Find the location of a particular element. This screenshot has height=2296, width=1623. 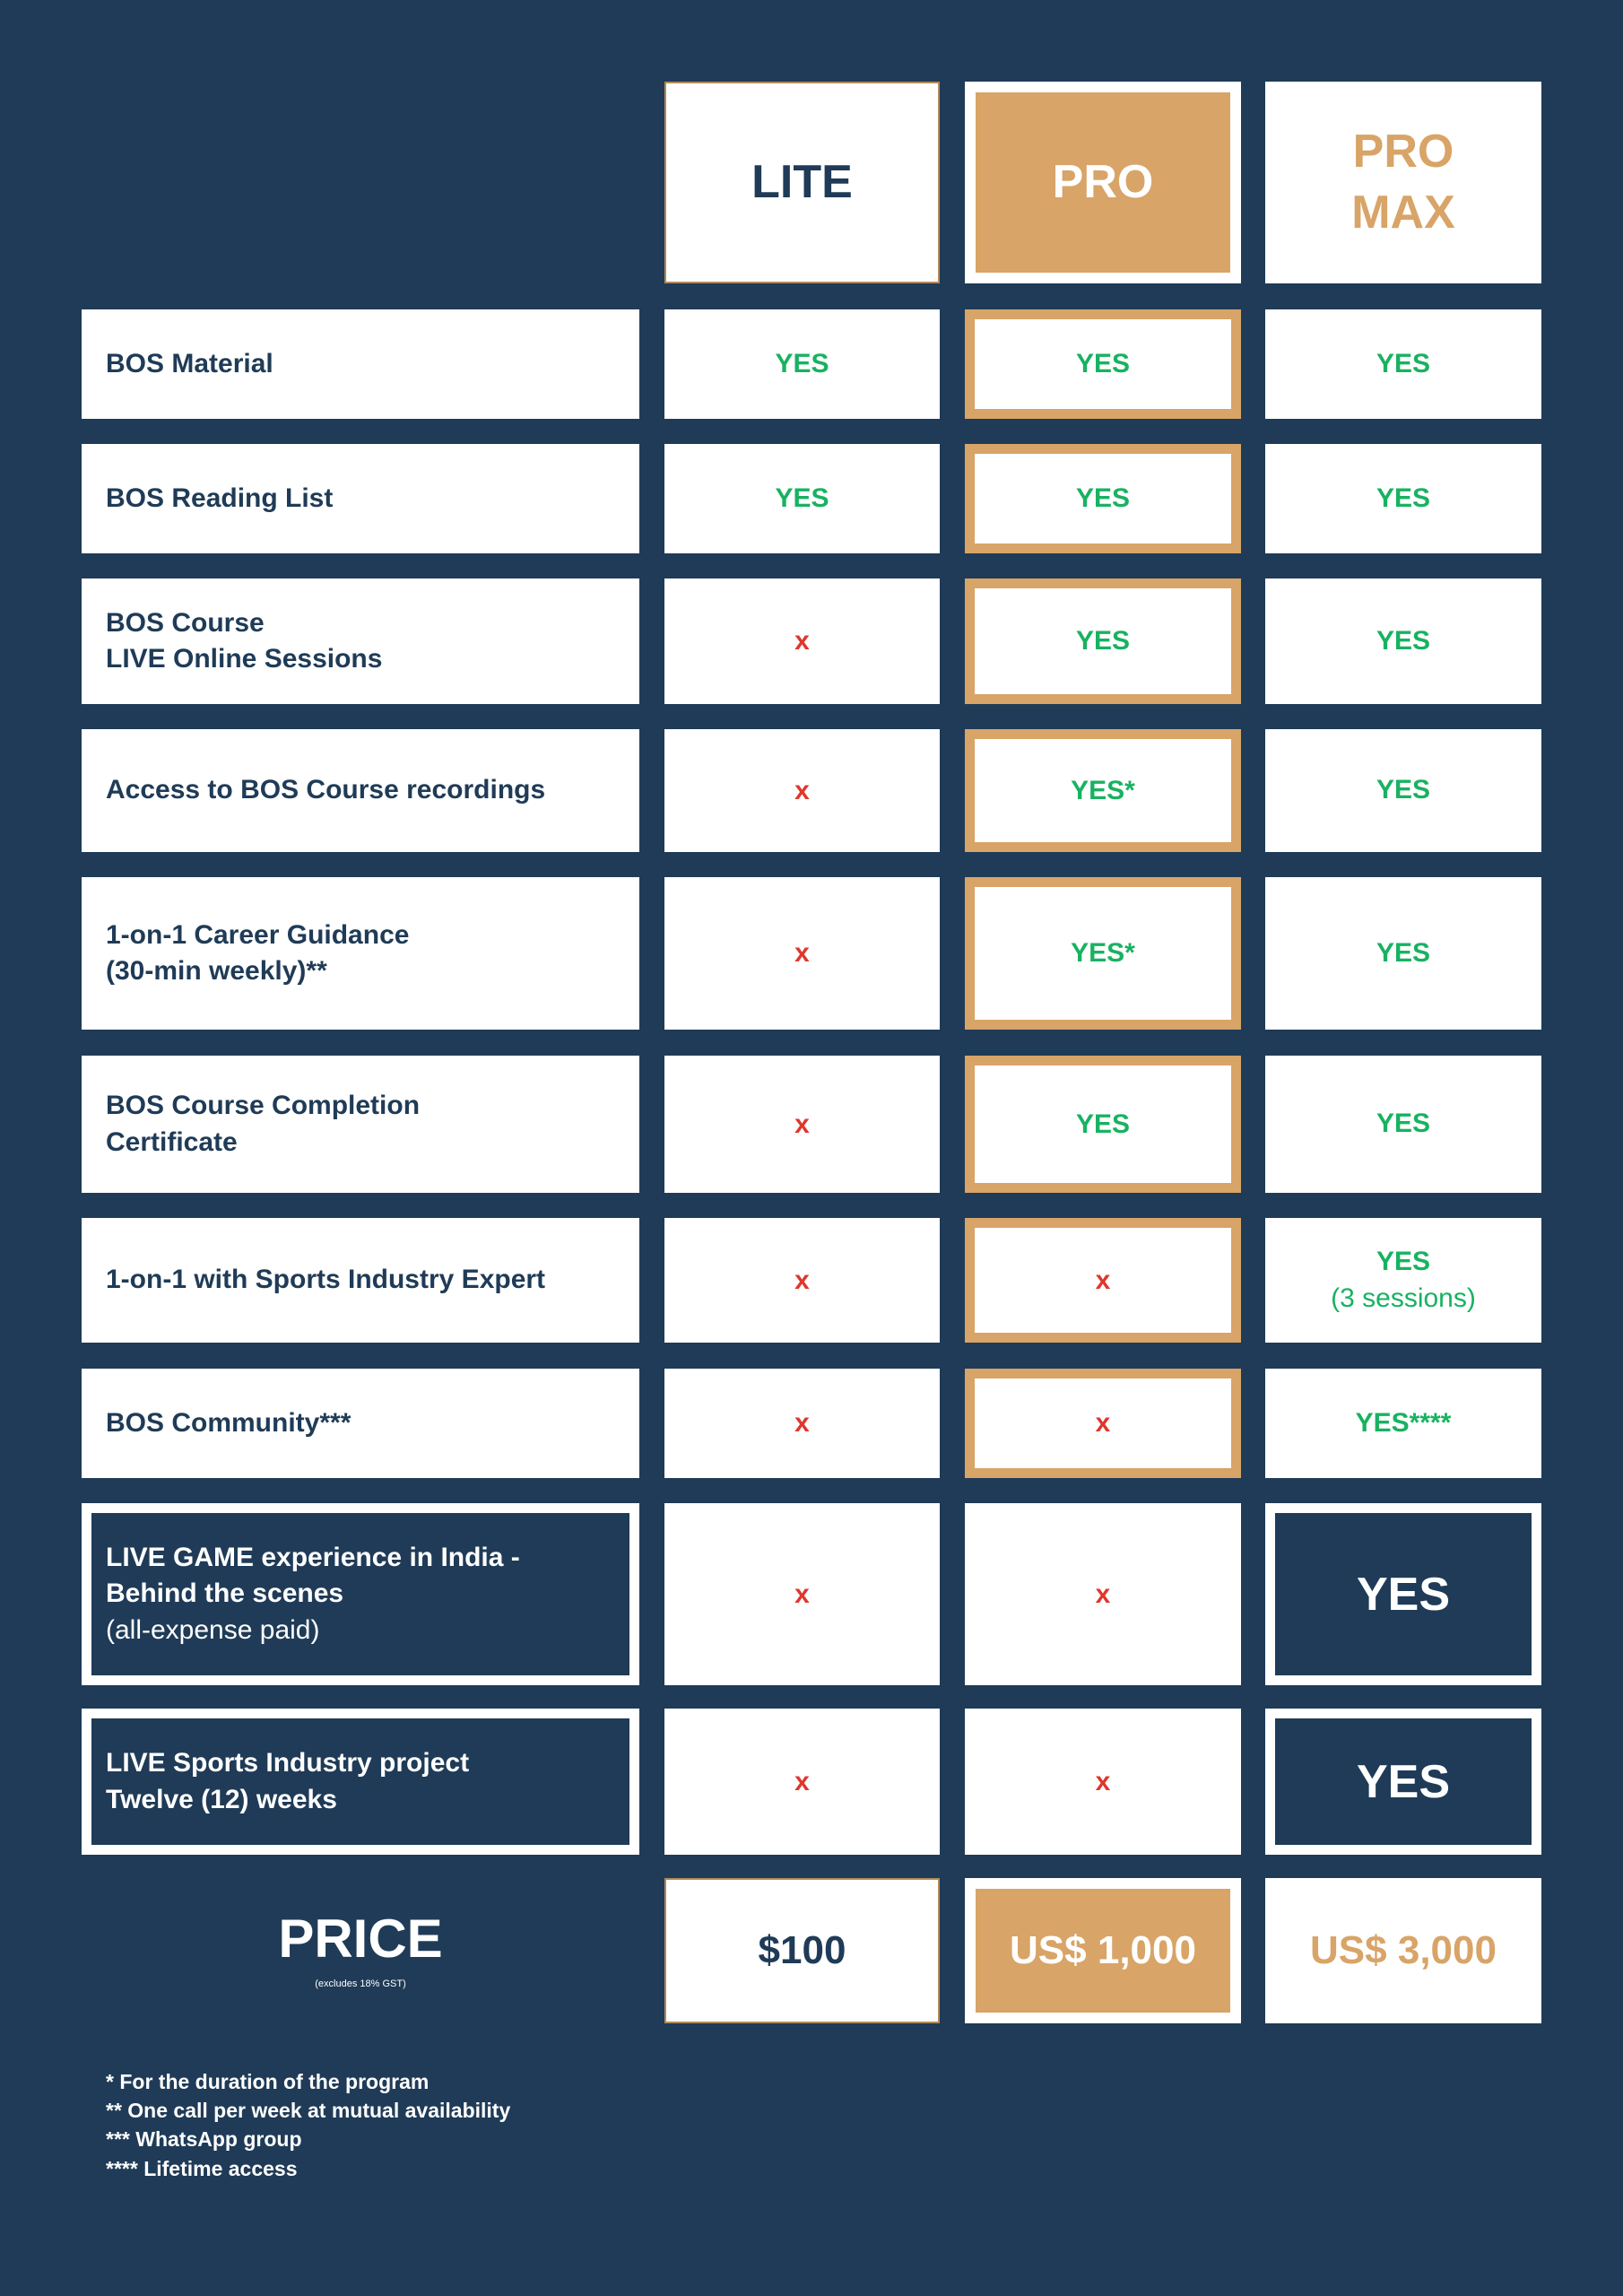

feature-cell: BOS Course Completion Certificate is located at coordinates (360, 1124).